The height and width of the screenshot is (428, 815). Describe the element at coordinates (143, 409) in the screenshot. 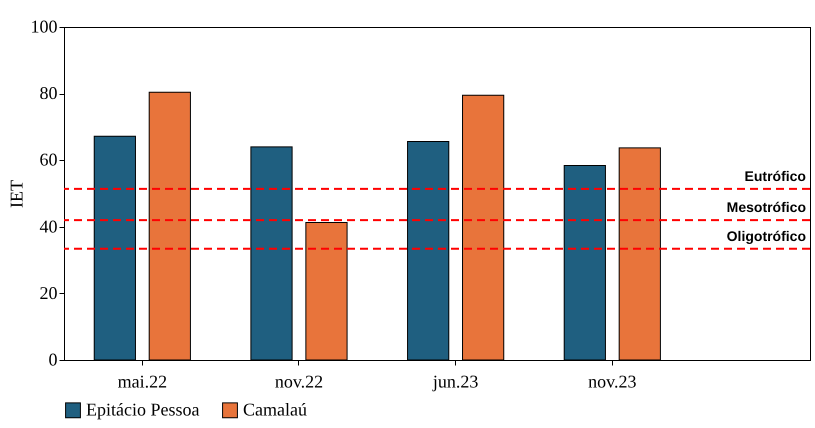

I see `legend-label: Epitácio Pessoa` at that location.